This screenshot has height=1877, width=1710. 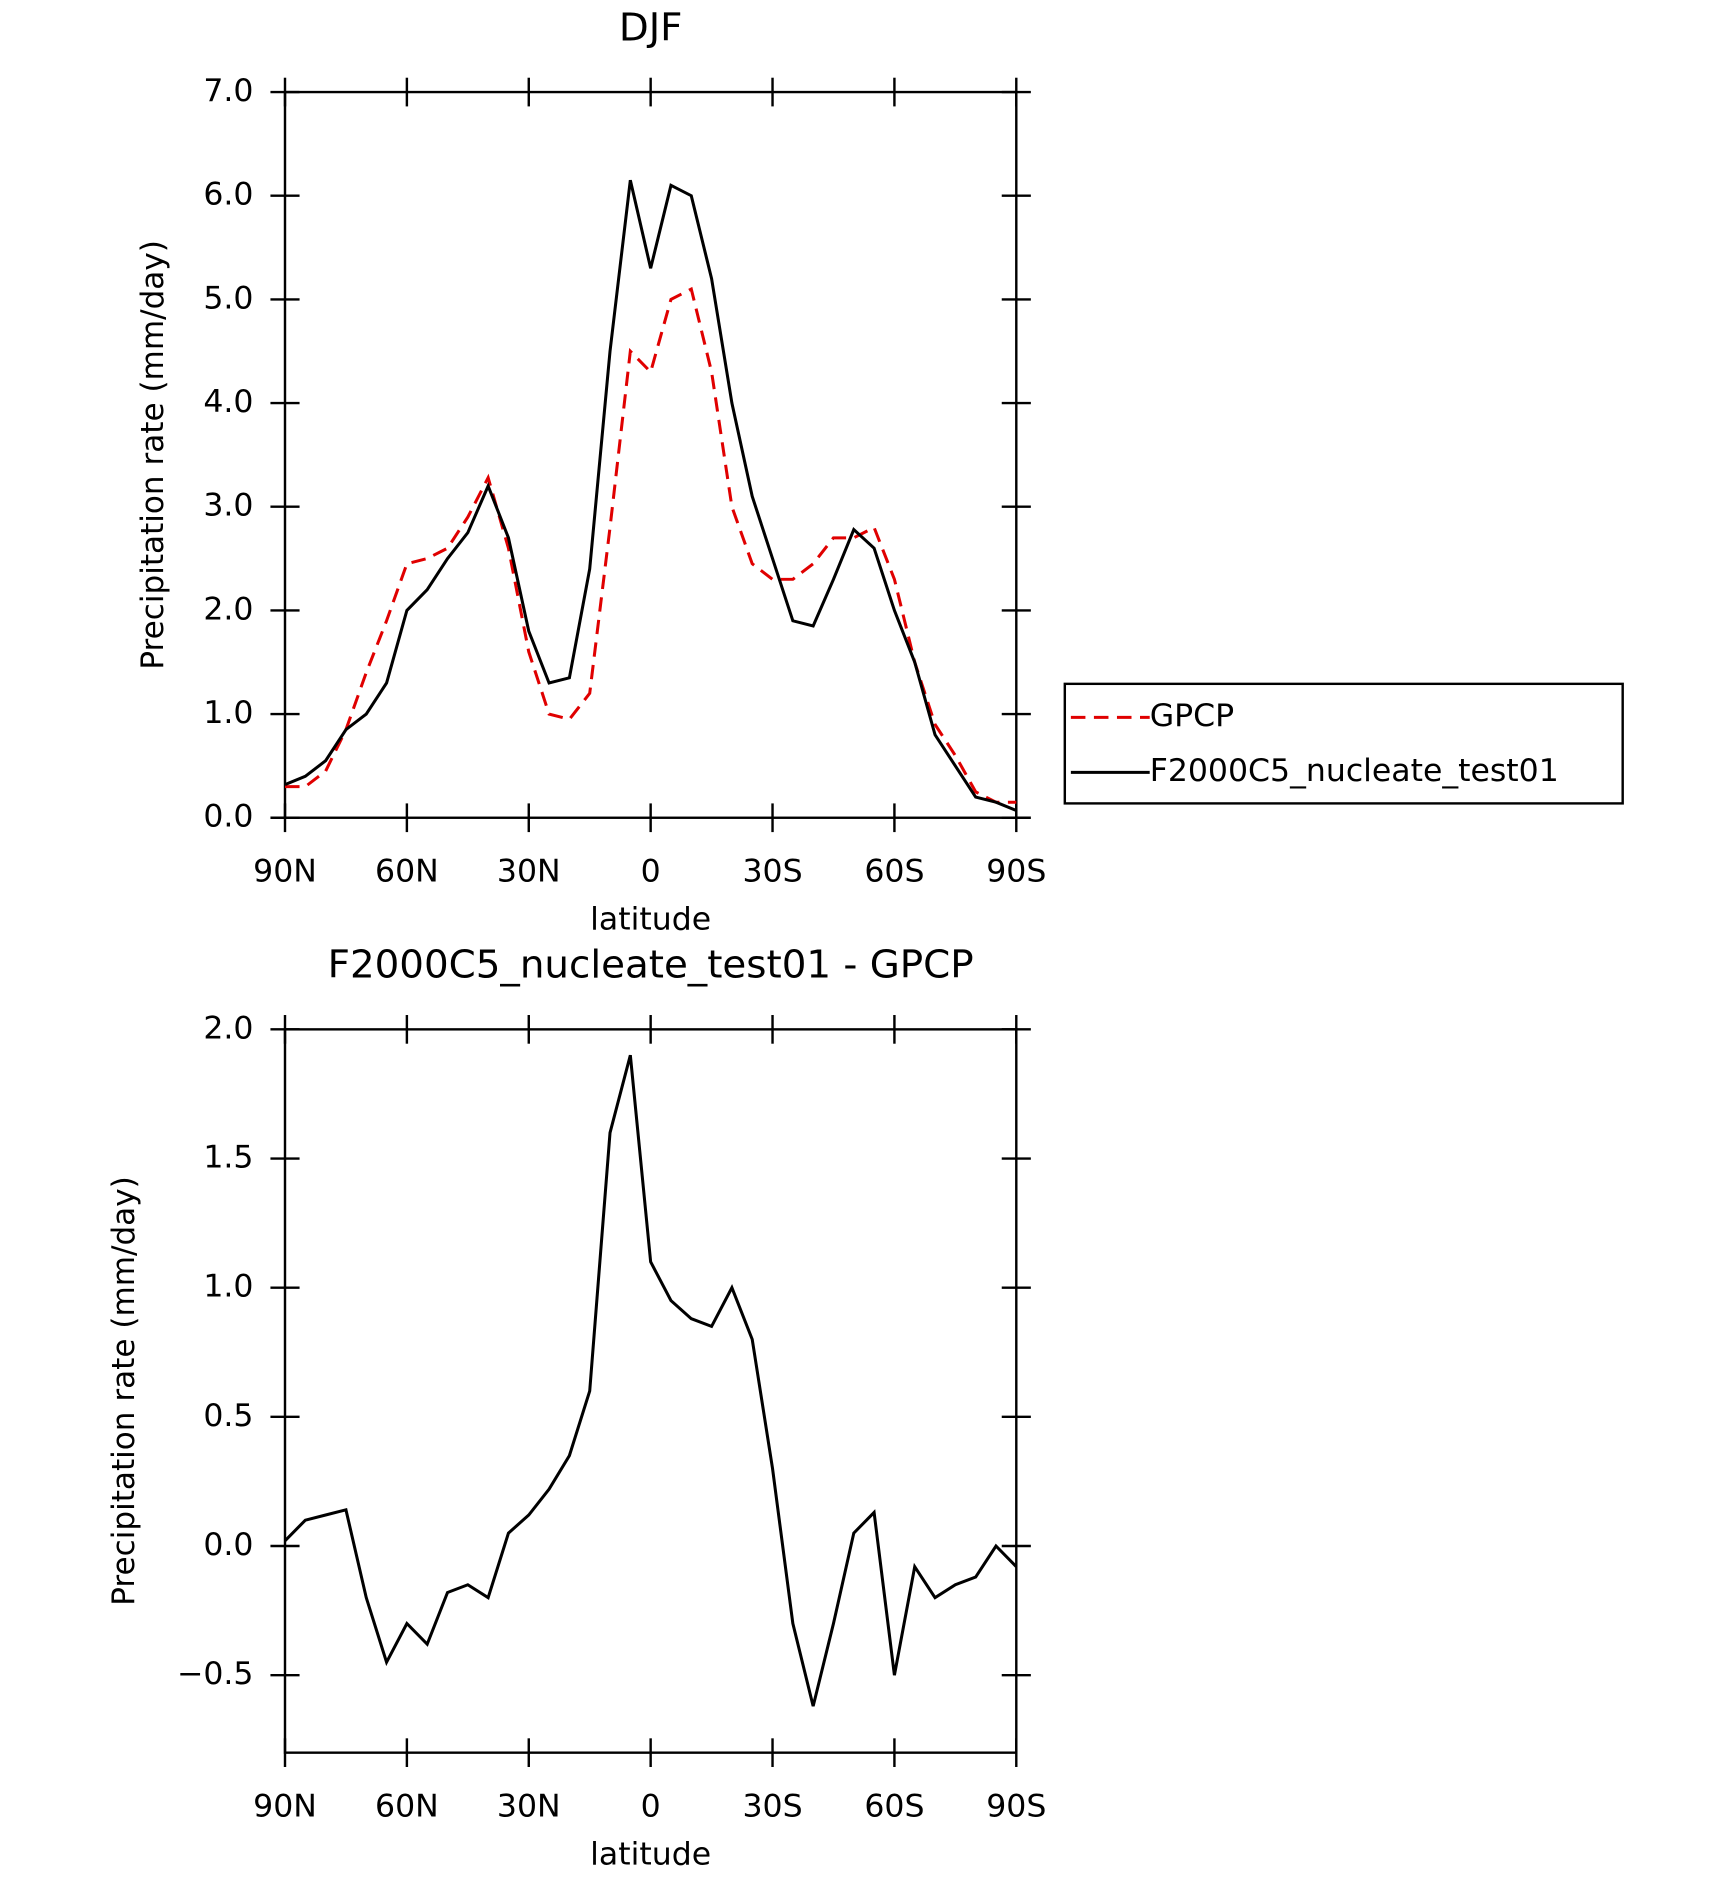 I want to click on y-tick-label: −0.5, so click(x=215, y=1674).